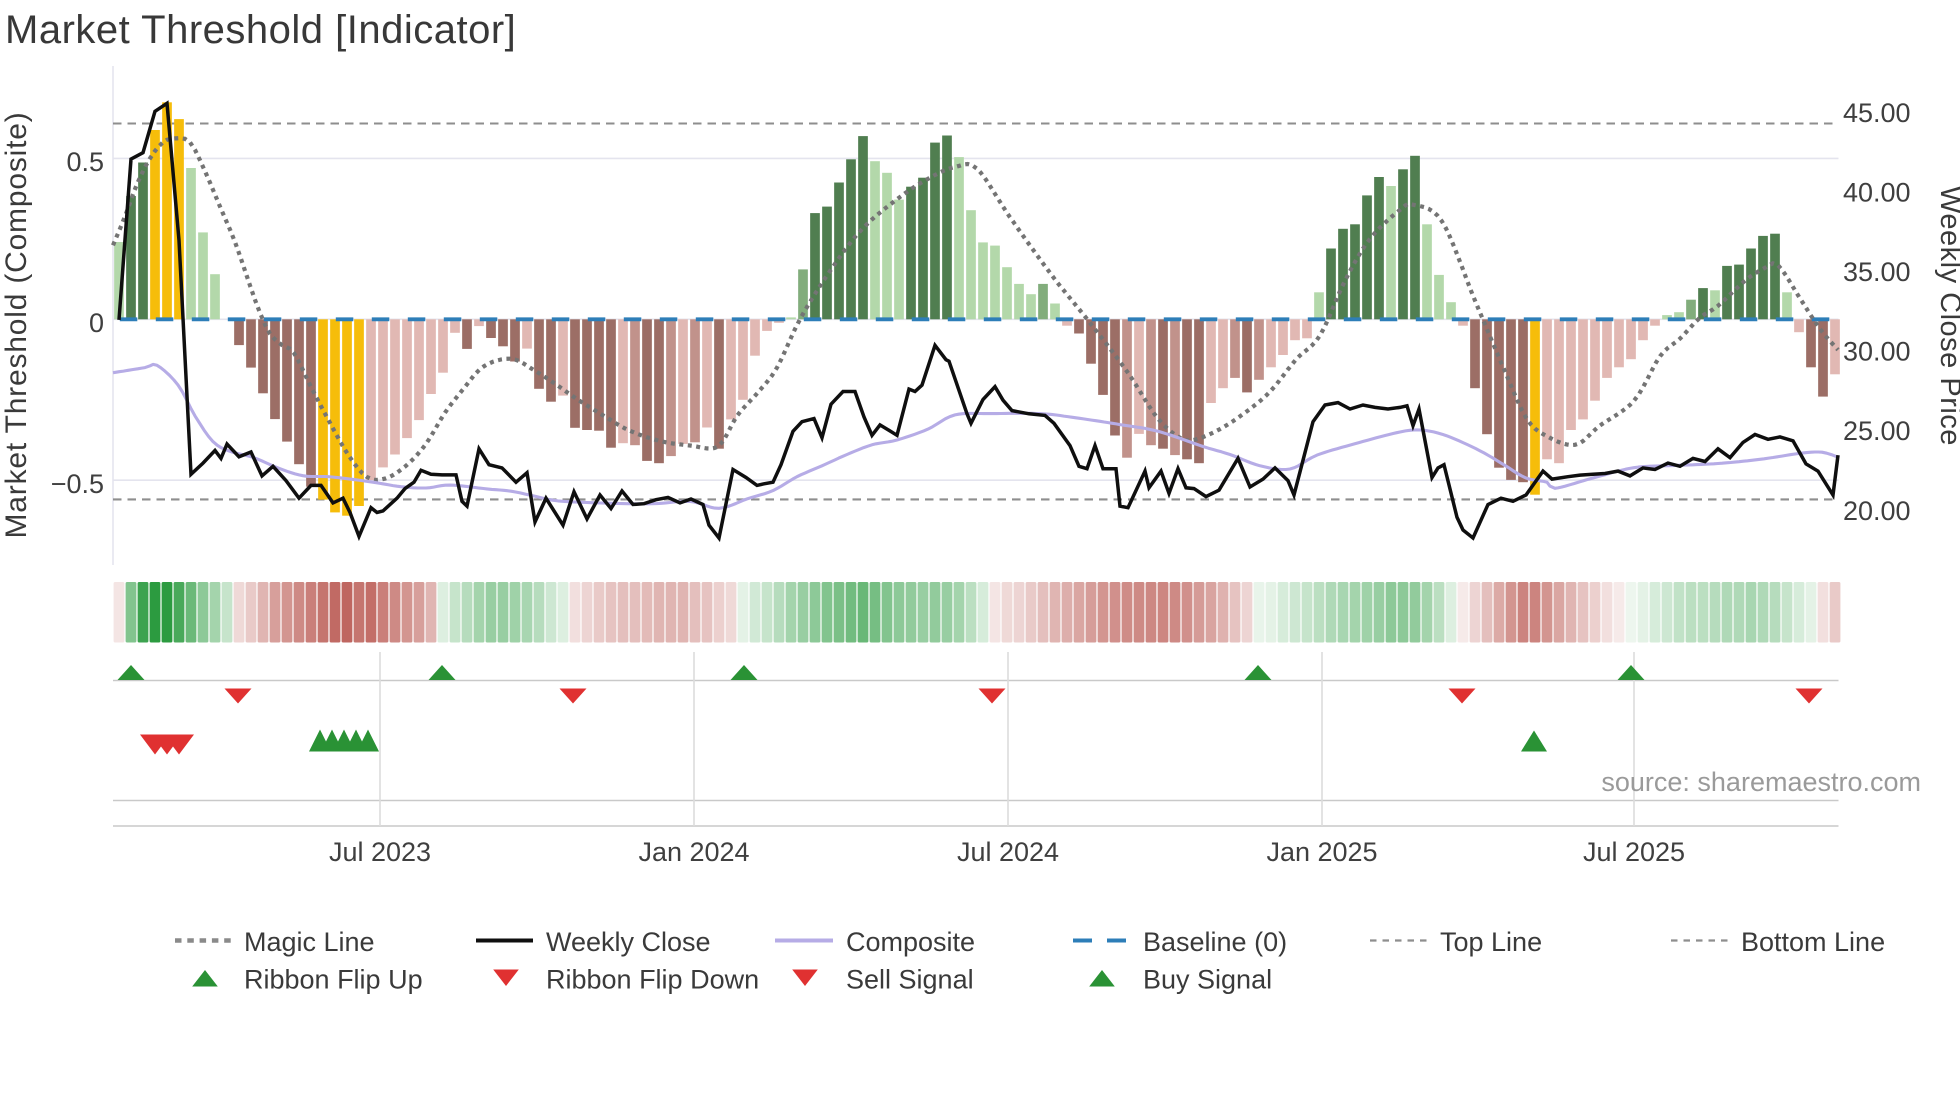 This screenshot has width=1960, height=1107. I want to click on svg-text: Composite, so click(910, 942).